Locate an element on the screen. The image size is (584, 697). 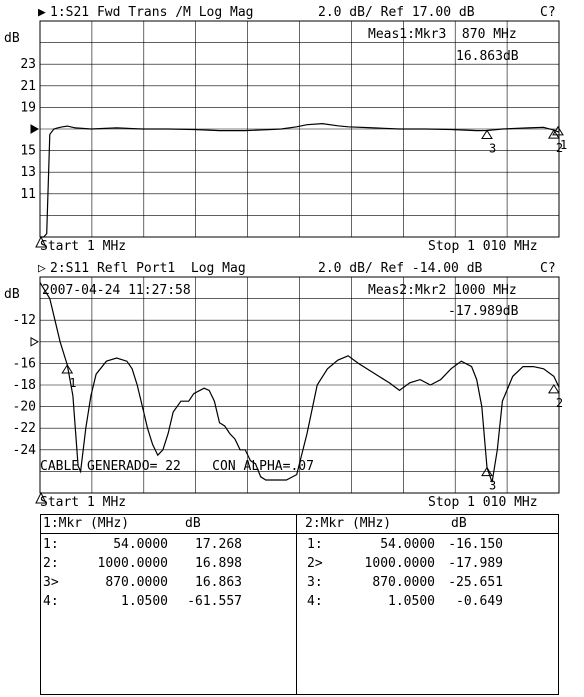
left-row-4-freq: 1.0500 is located at coordinates (144, 601).